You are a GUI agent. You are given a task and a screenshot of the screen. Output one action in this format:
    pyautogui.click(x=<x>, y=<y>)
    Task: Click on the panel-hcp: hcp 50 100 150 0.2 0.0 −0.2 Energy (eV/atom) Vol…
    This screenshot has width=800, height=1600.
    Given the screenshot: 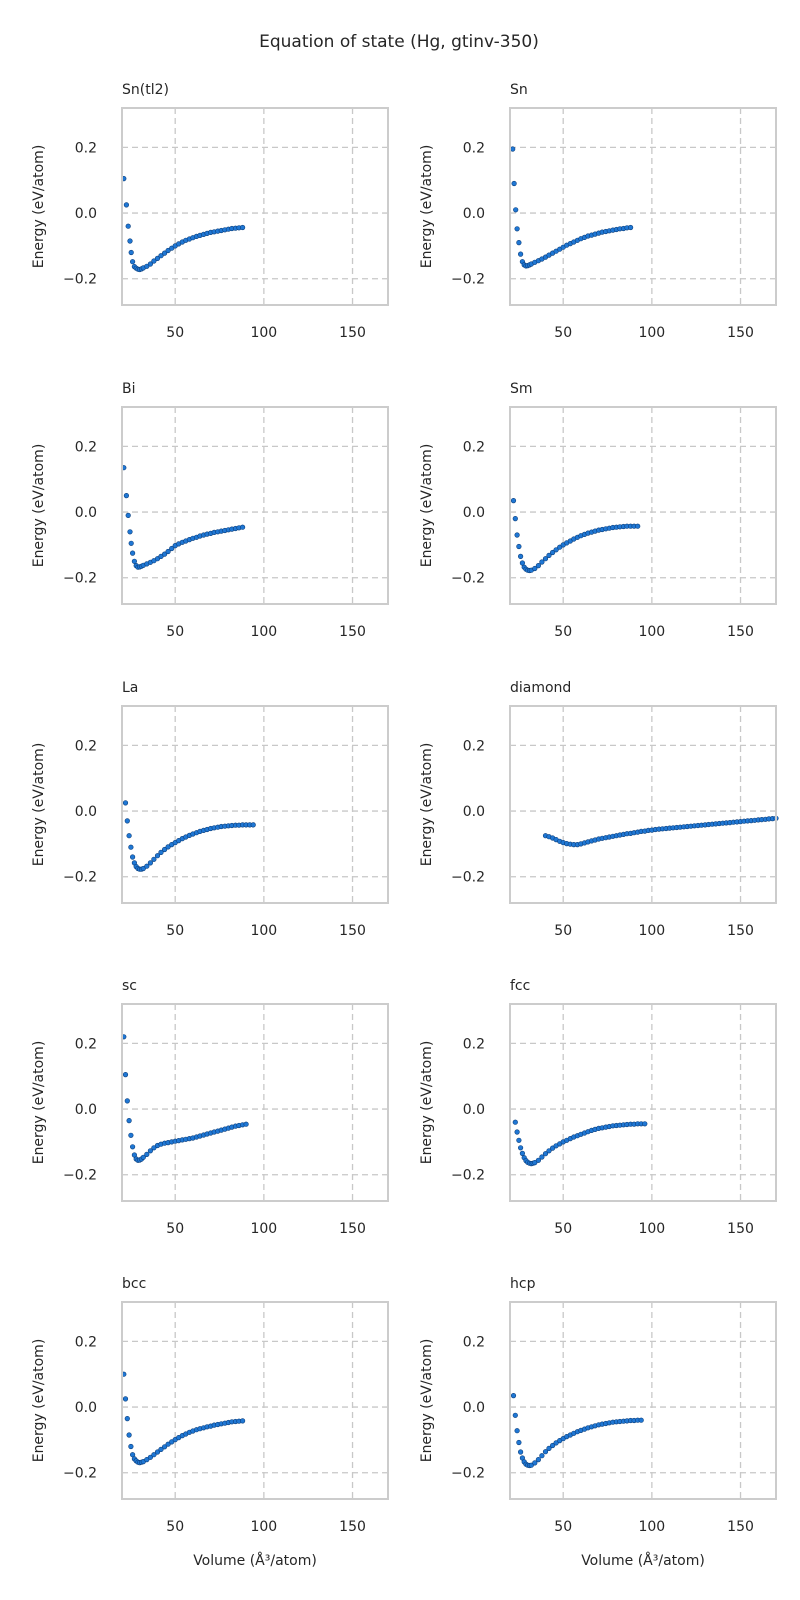 What is the action you would take?
    pyautogui.click(x=598, y=1422)
    